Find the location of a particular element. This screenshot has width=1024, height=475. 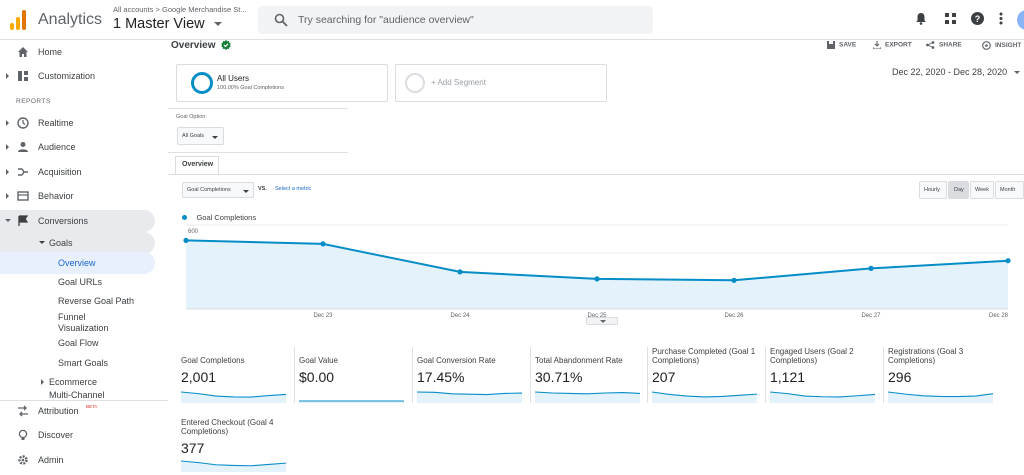

sidebar-item-behavior: Behavior is located at coordinates (77, 196).